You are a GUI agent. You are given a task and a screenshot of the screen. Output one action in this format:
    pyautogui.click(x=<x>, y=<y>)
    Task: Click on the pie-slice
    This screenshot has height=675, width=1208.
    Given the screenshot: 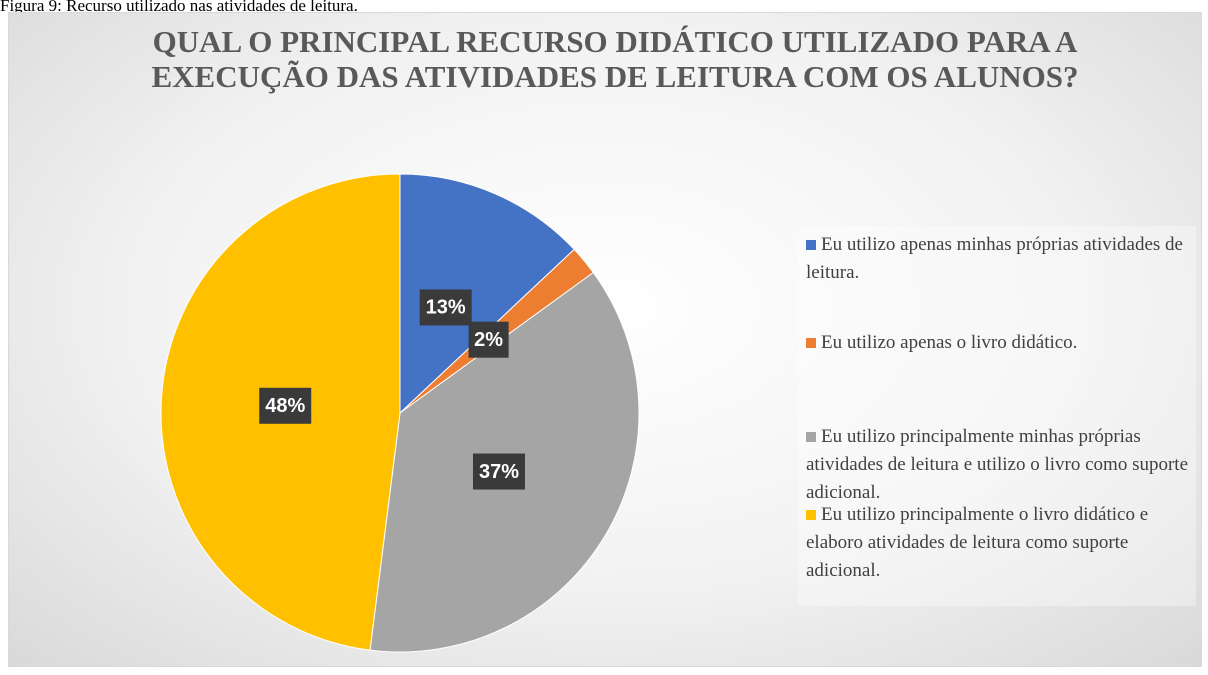 What is the action you would take?
    pyautogui.click(x=487, y=294)
    